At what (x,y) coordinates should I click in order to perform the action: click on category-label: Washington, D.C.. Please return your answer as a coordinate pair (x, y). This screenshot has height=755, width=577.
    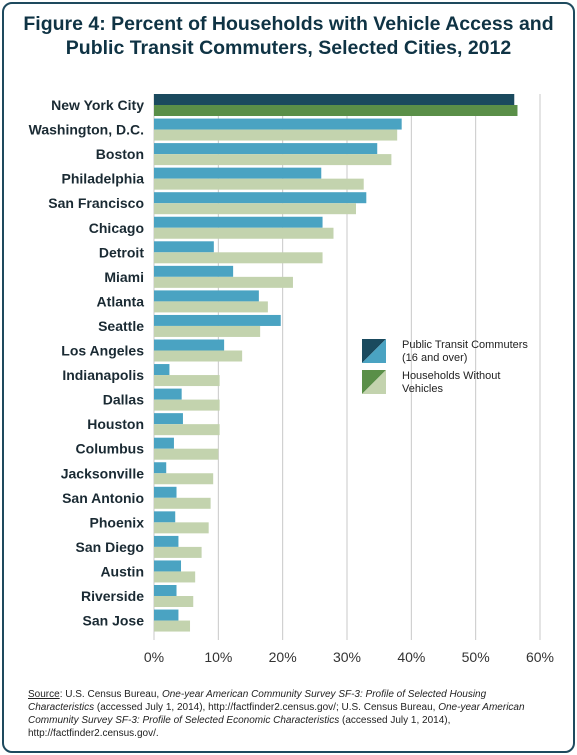
    Looking at the image, I should click on (86, 130).